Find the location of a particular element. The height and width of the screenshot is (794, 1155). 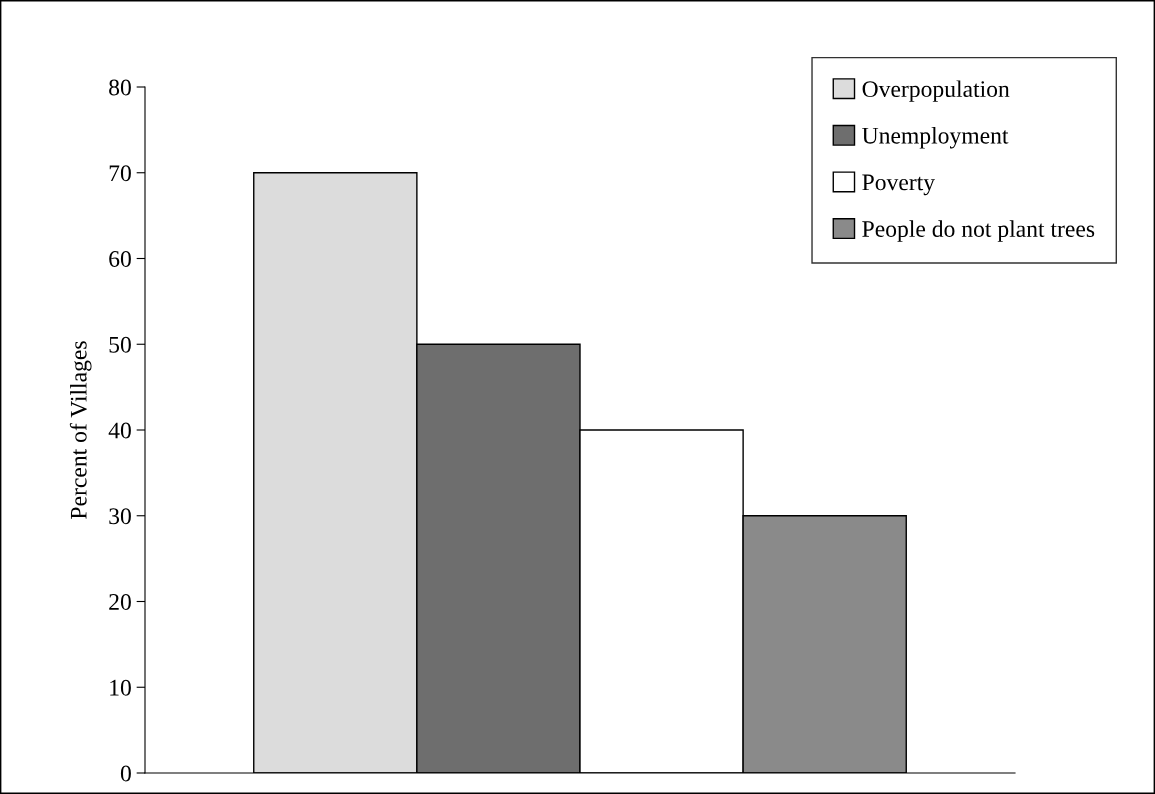

y-tick-label: 20 is located at coordinates (120, 601).